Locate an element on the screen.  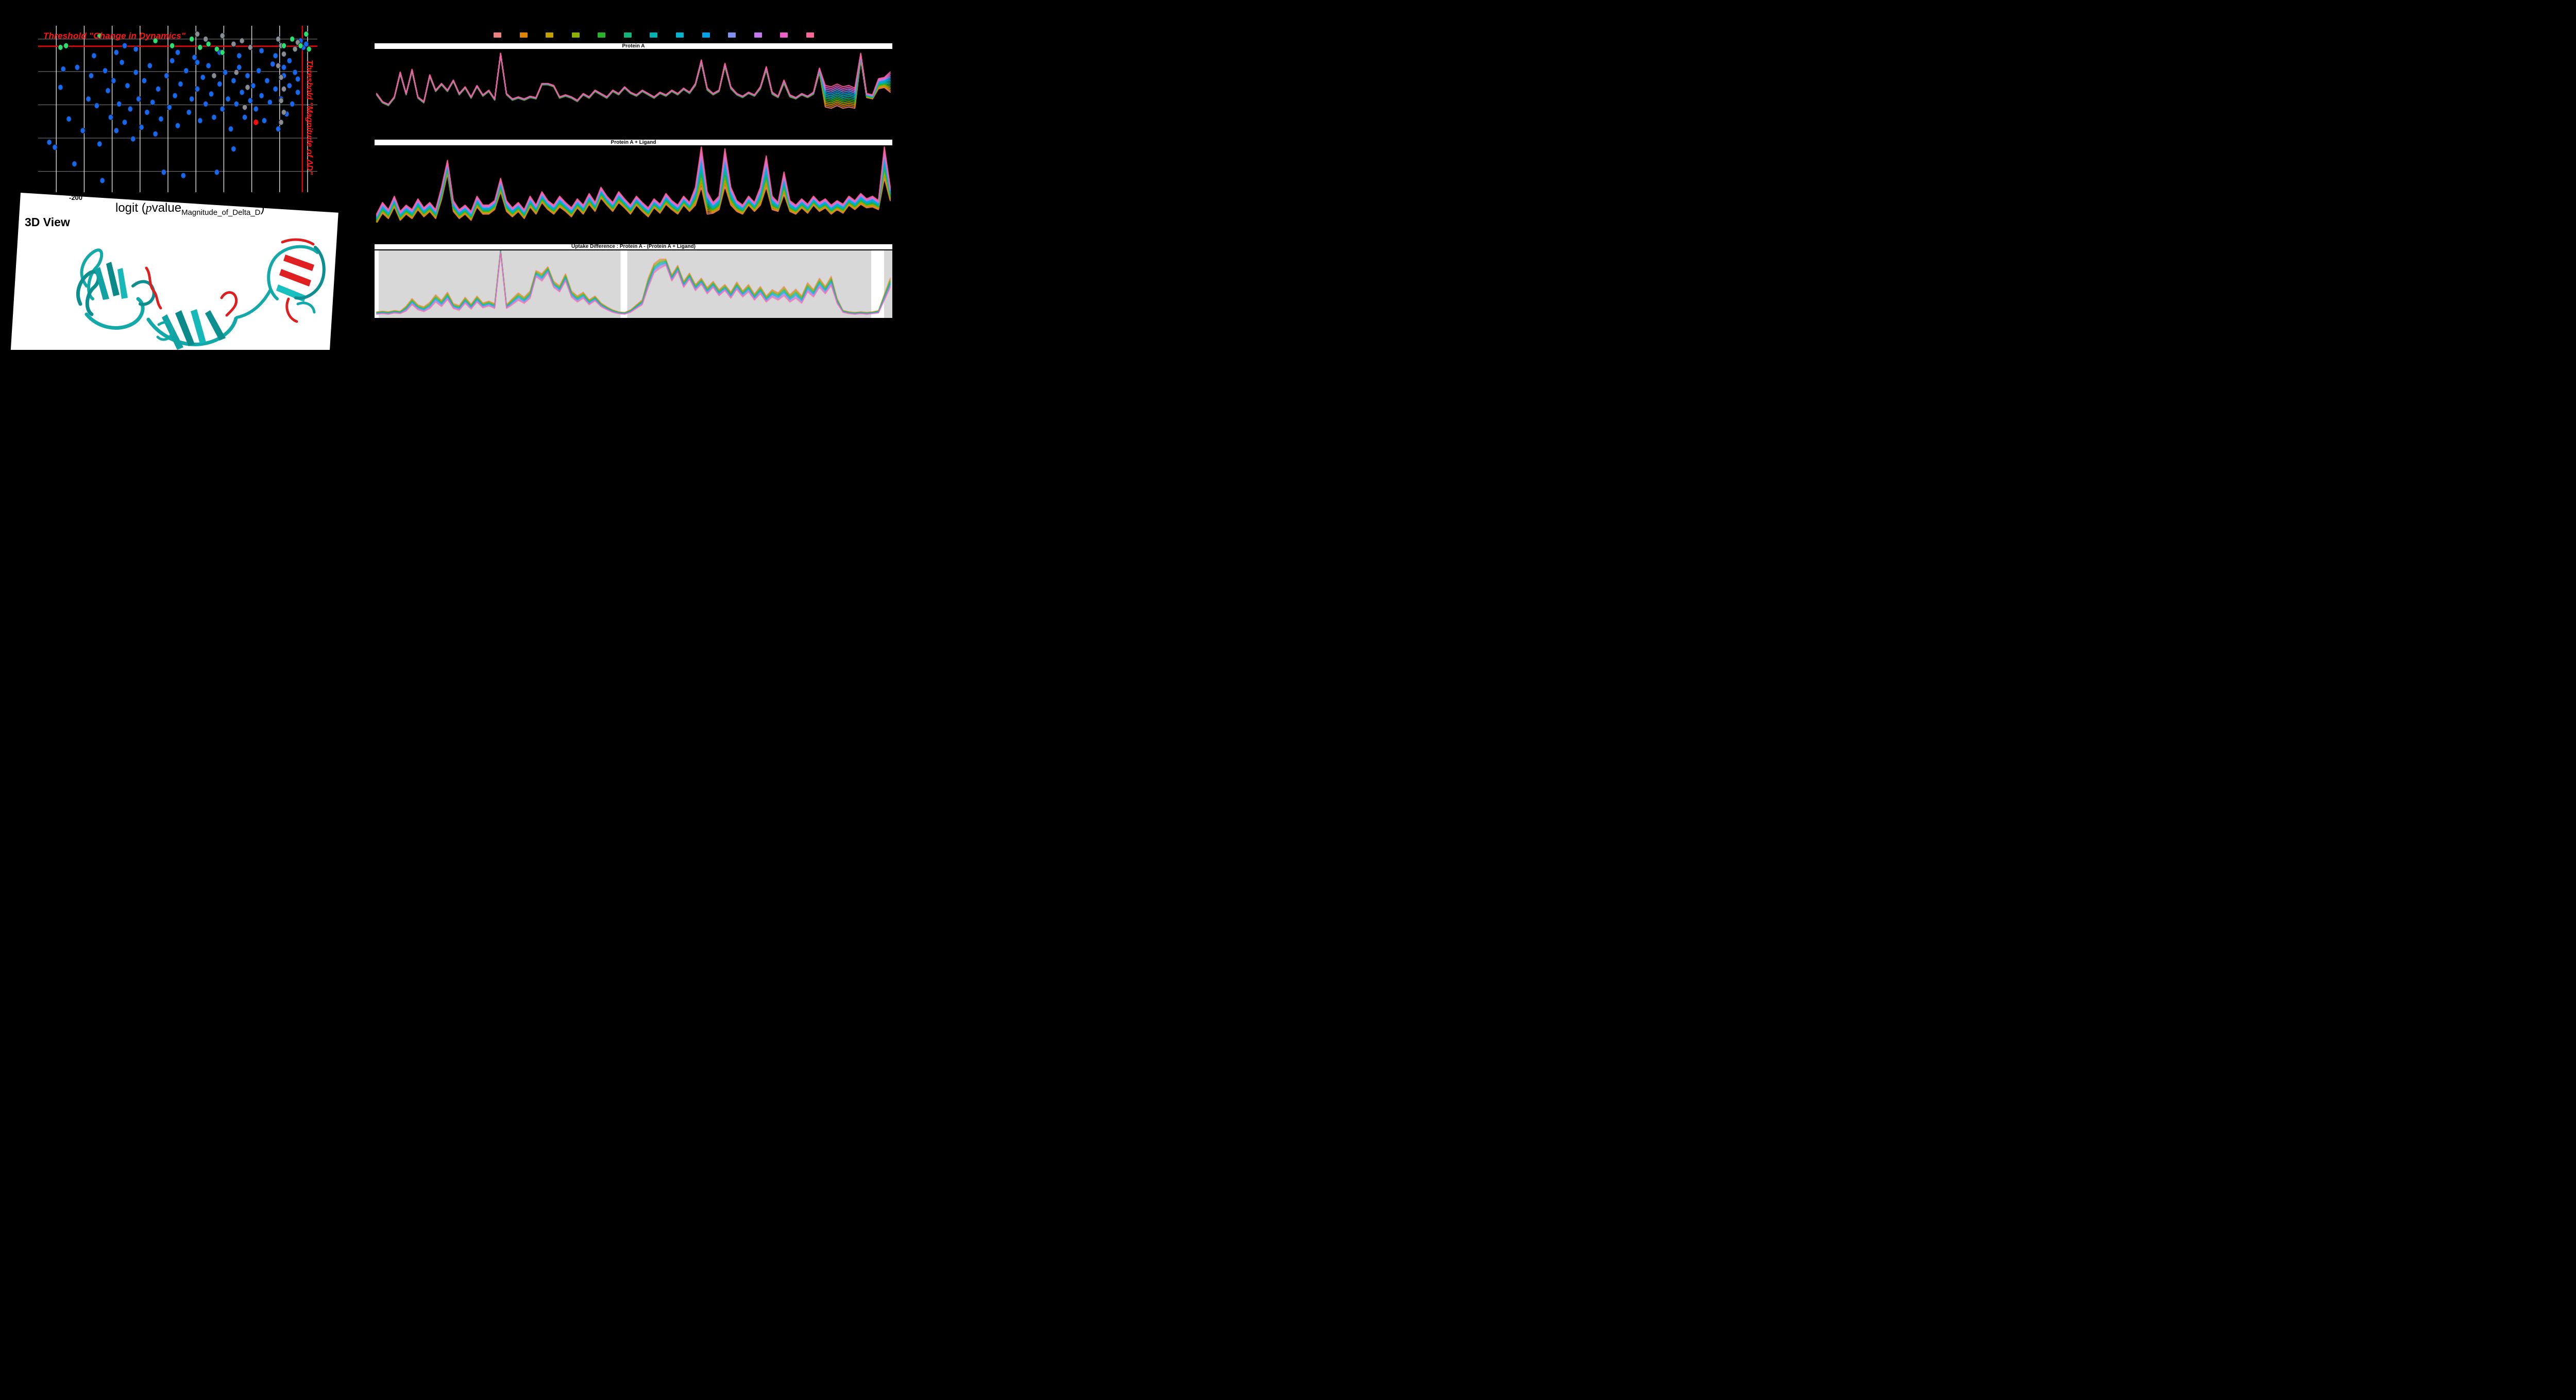
uptake-difference-chart is located at coordinates (633, 284).